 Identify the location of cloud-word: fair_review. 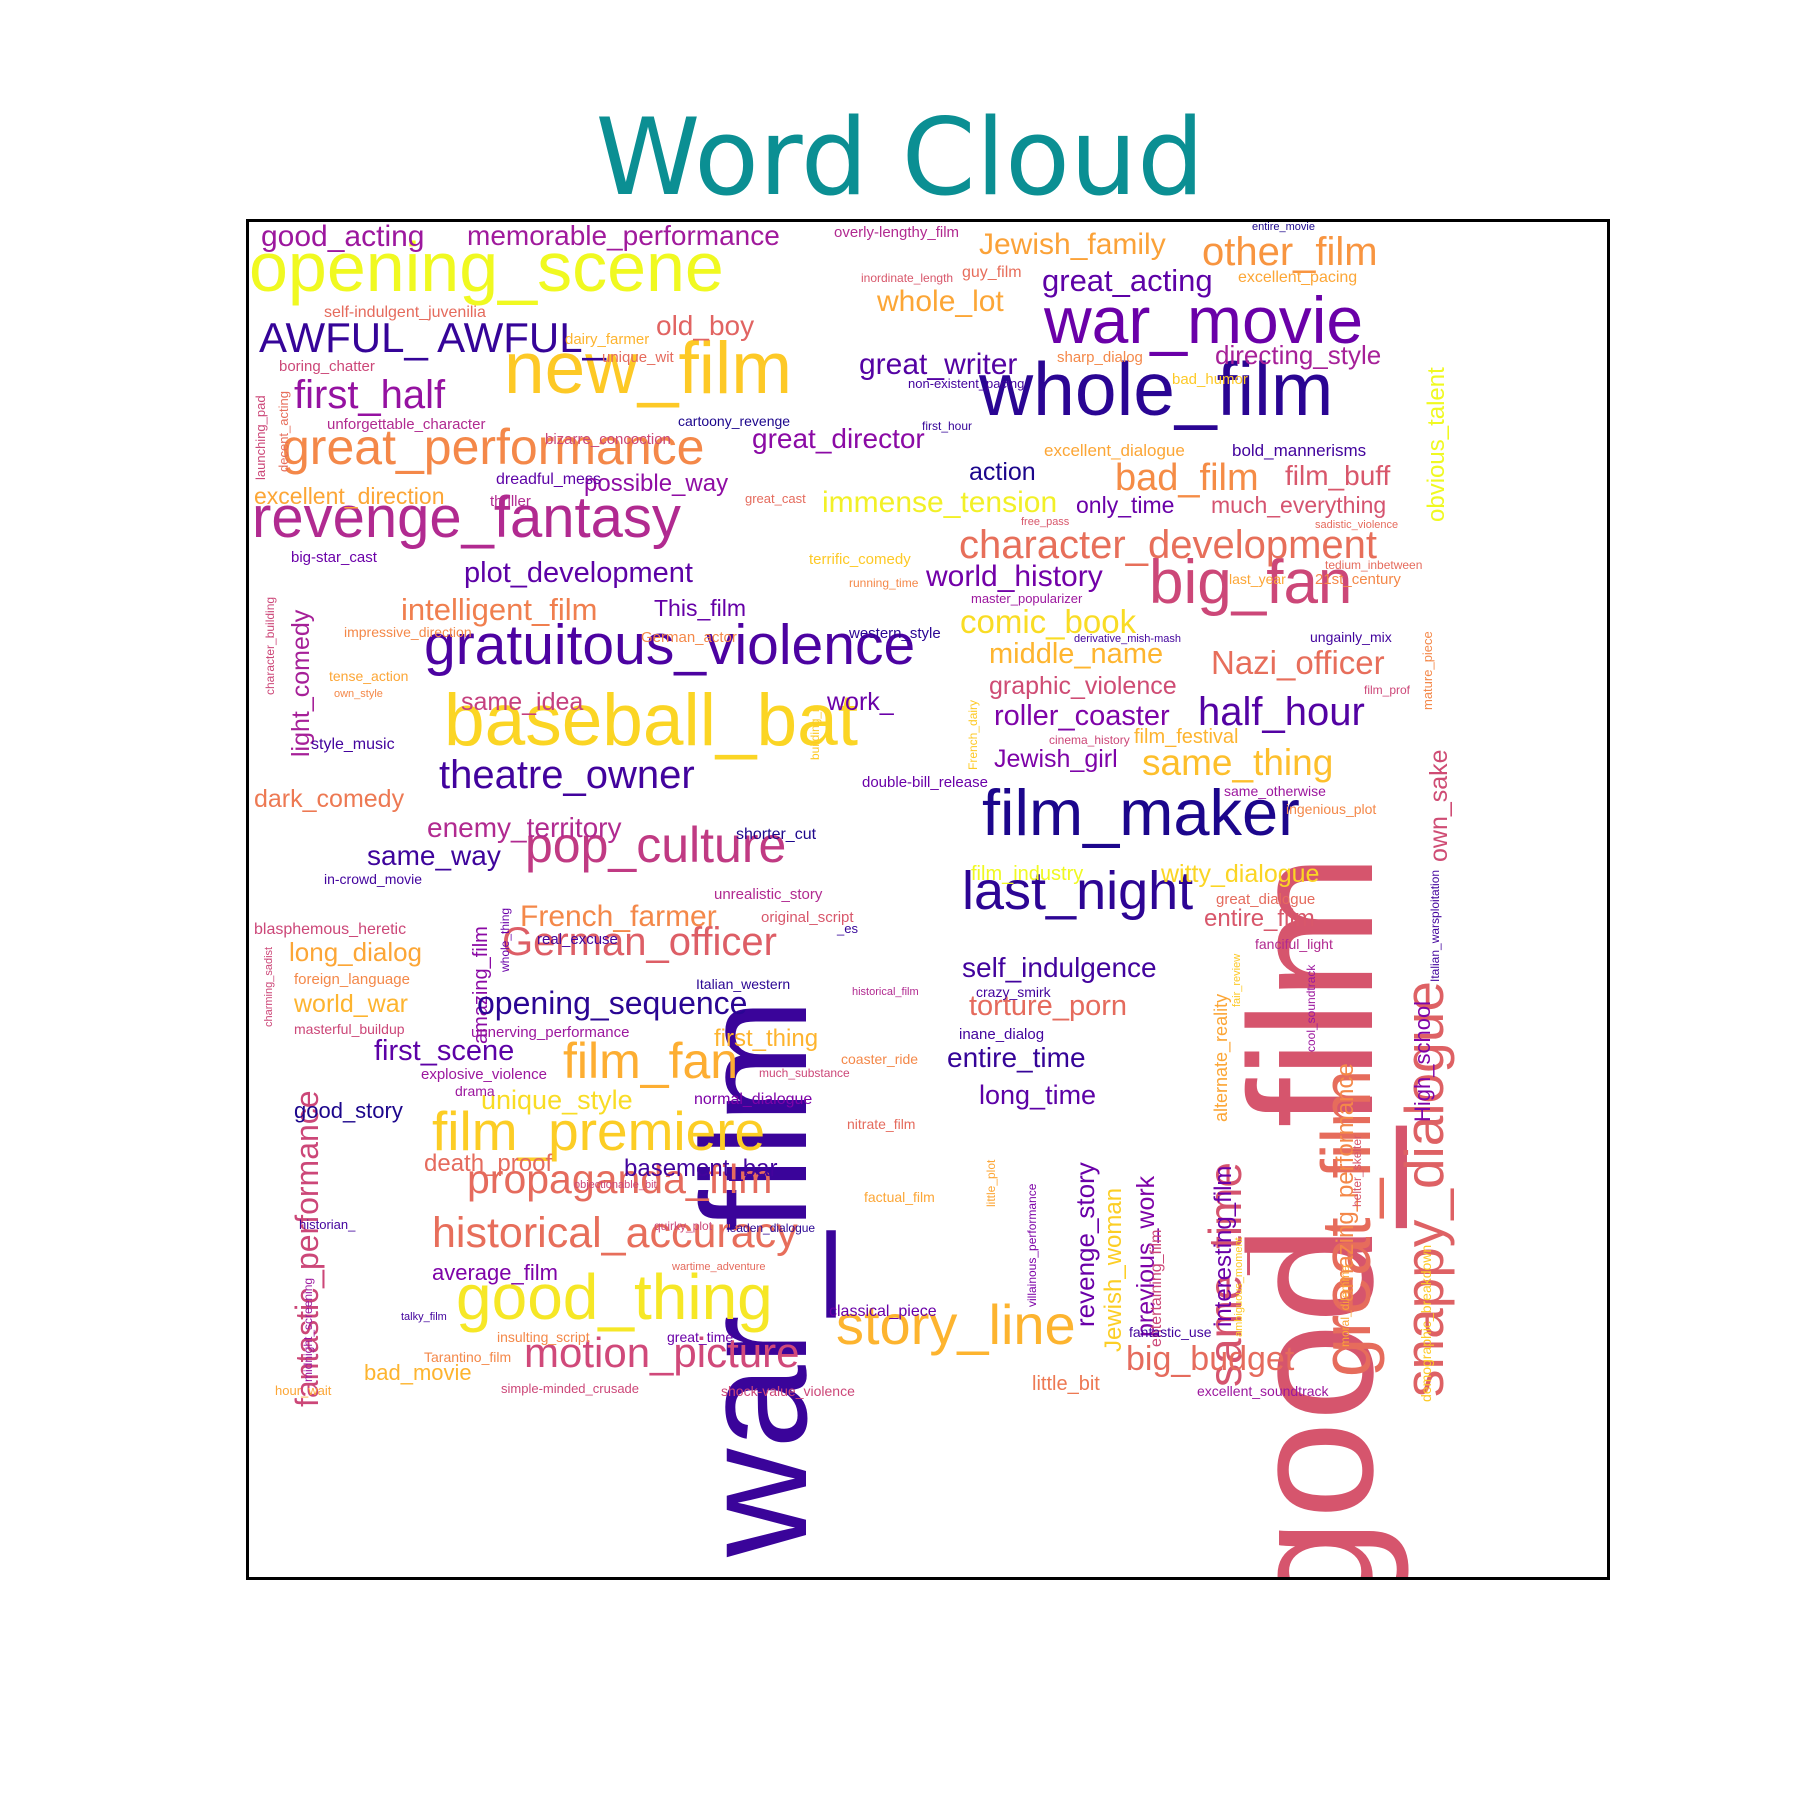
(1237, 980).